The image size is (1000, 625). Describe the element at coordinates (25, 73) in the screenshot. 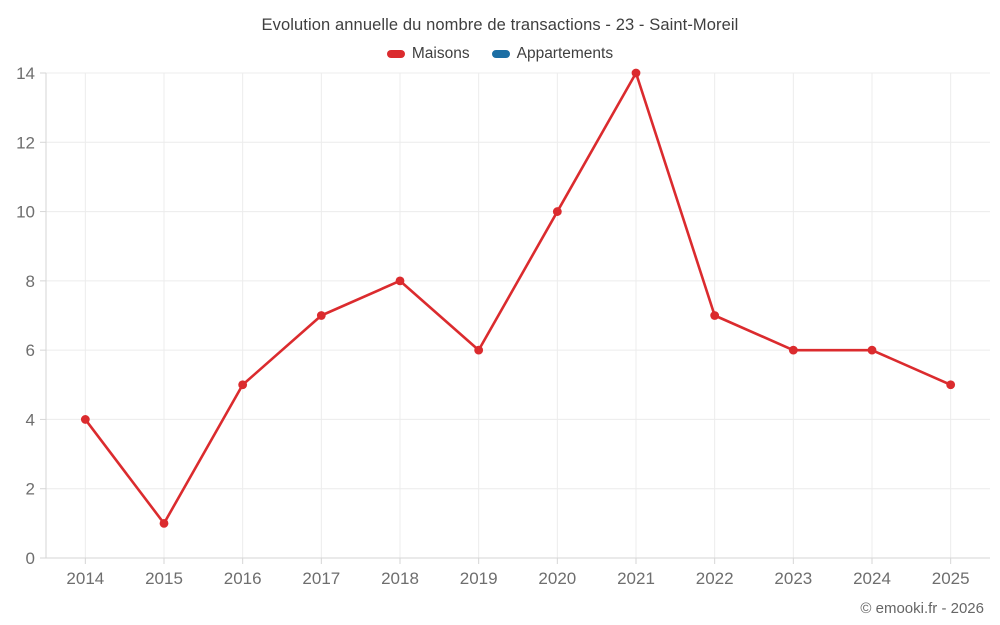

I see `y-tick-label: 14` at that location.